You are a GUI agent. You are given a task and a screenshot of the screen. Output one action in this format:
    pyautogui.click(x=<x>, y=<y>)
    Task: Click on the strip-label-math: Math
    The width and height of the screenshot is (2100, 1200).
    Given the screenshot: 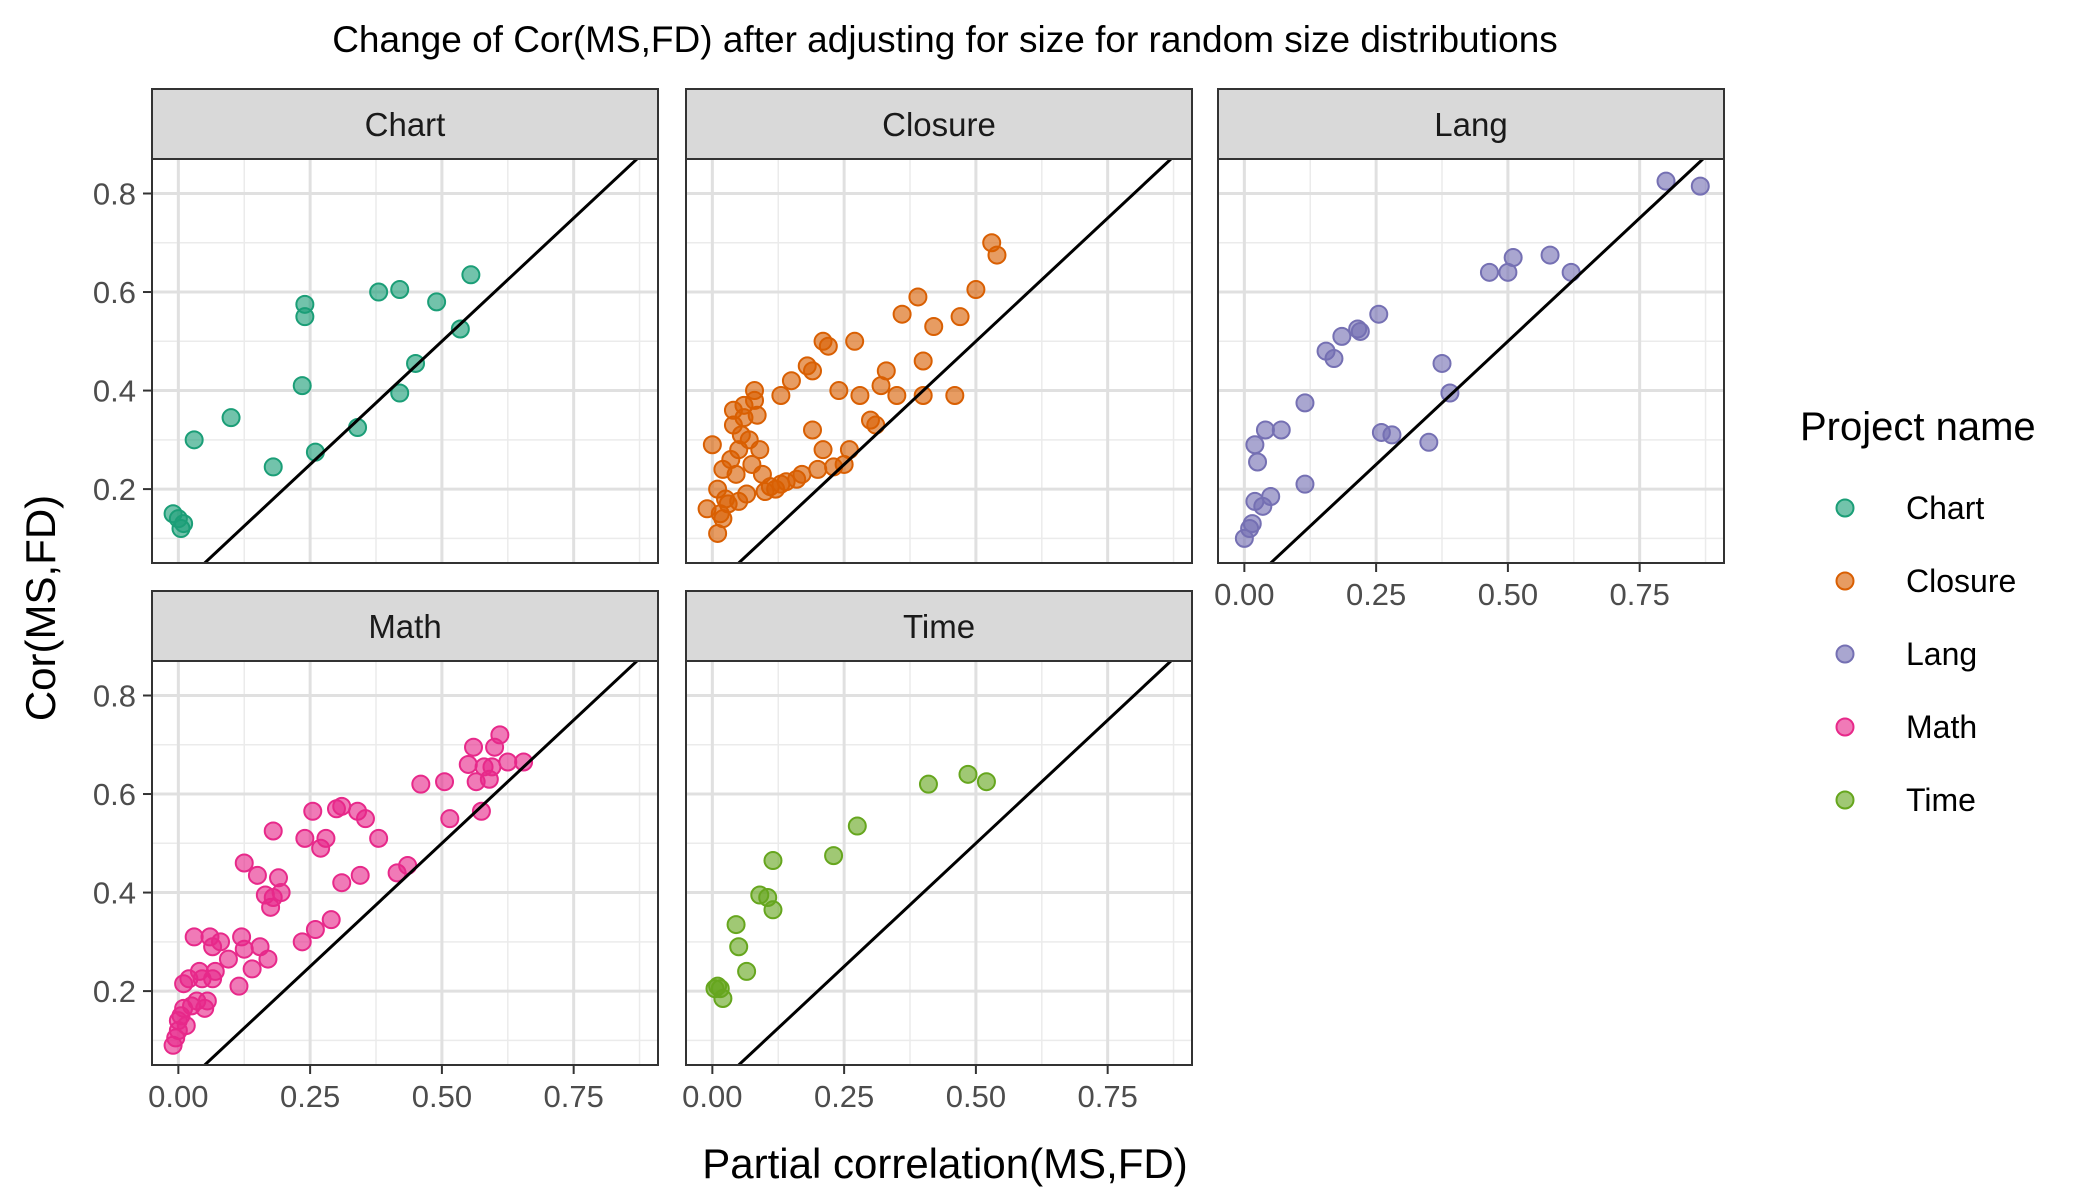 What is the action you would take?
    pyautogui.click(x=404, y=626)
    